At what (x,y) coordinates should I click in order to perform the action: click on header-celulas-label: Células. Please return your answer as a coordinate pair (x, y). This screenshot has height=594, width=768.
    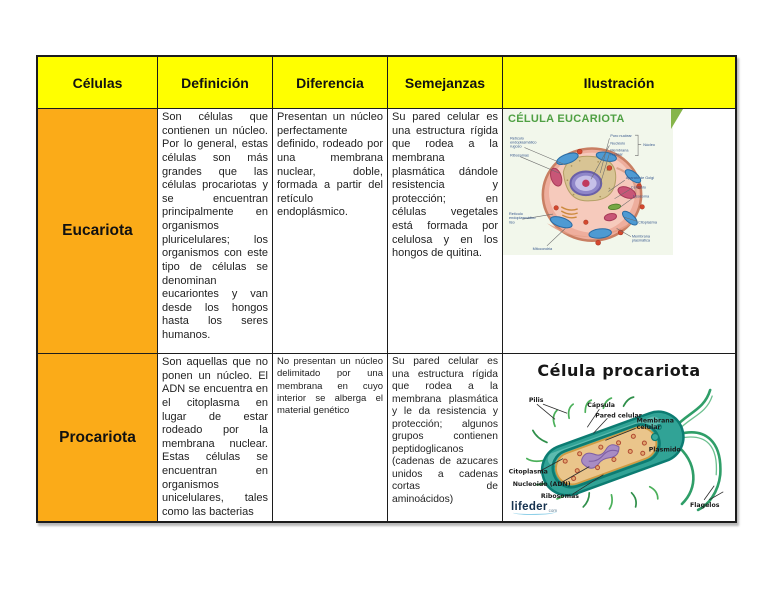
    Looking at the image, I should click on (97, 82).